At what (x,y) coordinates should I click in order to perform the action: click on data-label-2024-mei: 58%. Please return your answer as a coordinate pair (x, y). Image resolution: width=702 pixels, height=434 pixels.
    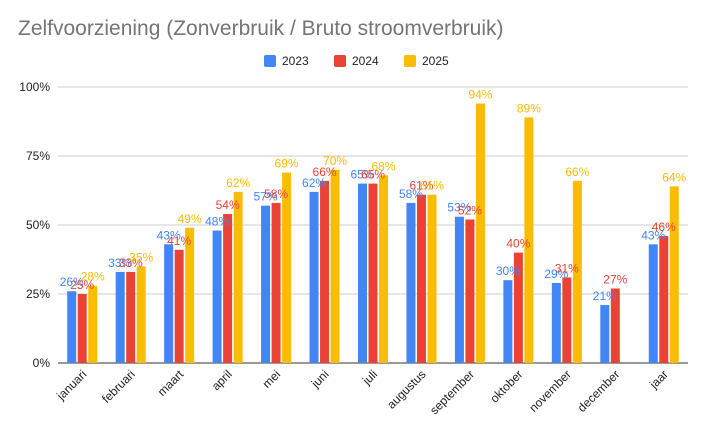
    Looking at the image, I should click on (276, 194).